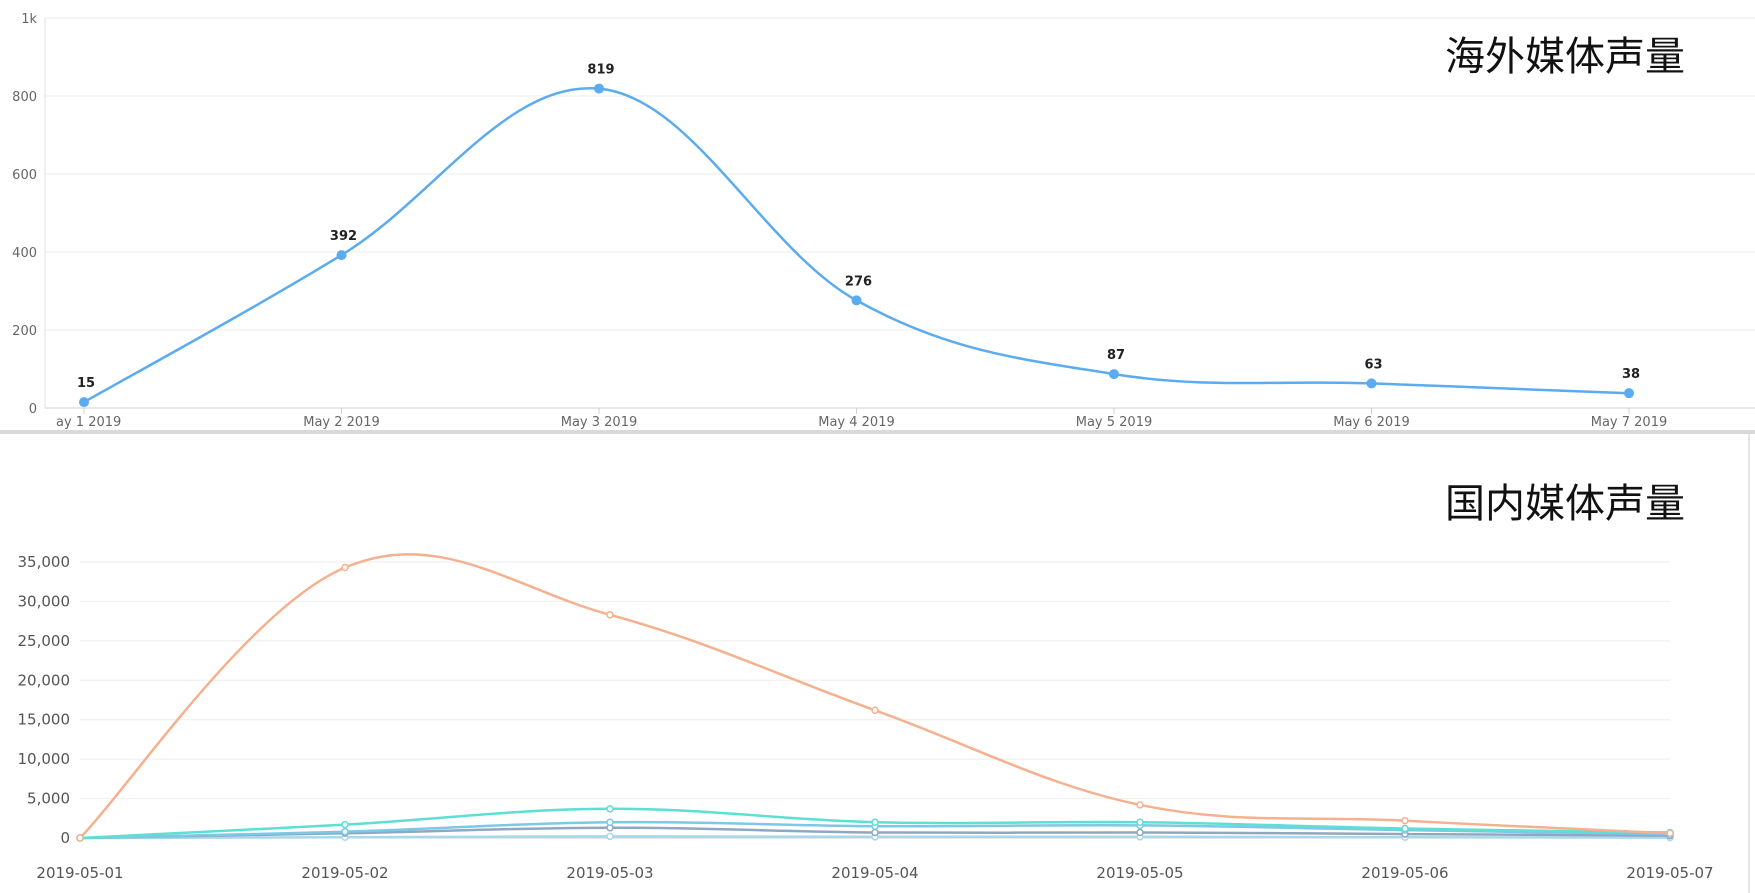 The height and width of the screenshot is (893, 1755). What do you see at coordinates (44, 680) in the screenshot?
I see `y-tick-label: 20,000` at bounding box center [44, 680].